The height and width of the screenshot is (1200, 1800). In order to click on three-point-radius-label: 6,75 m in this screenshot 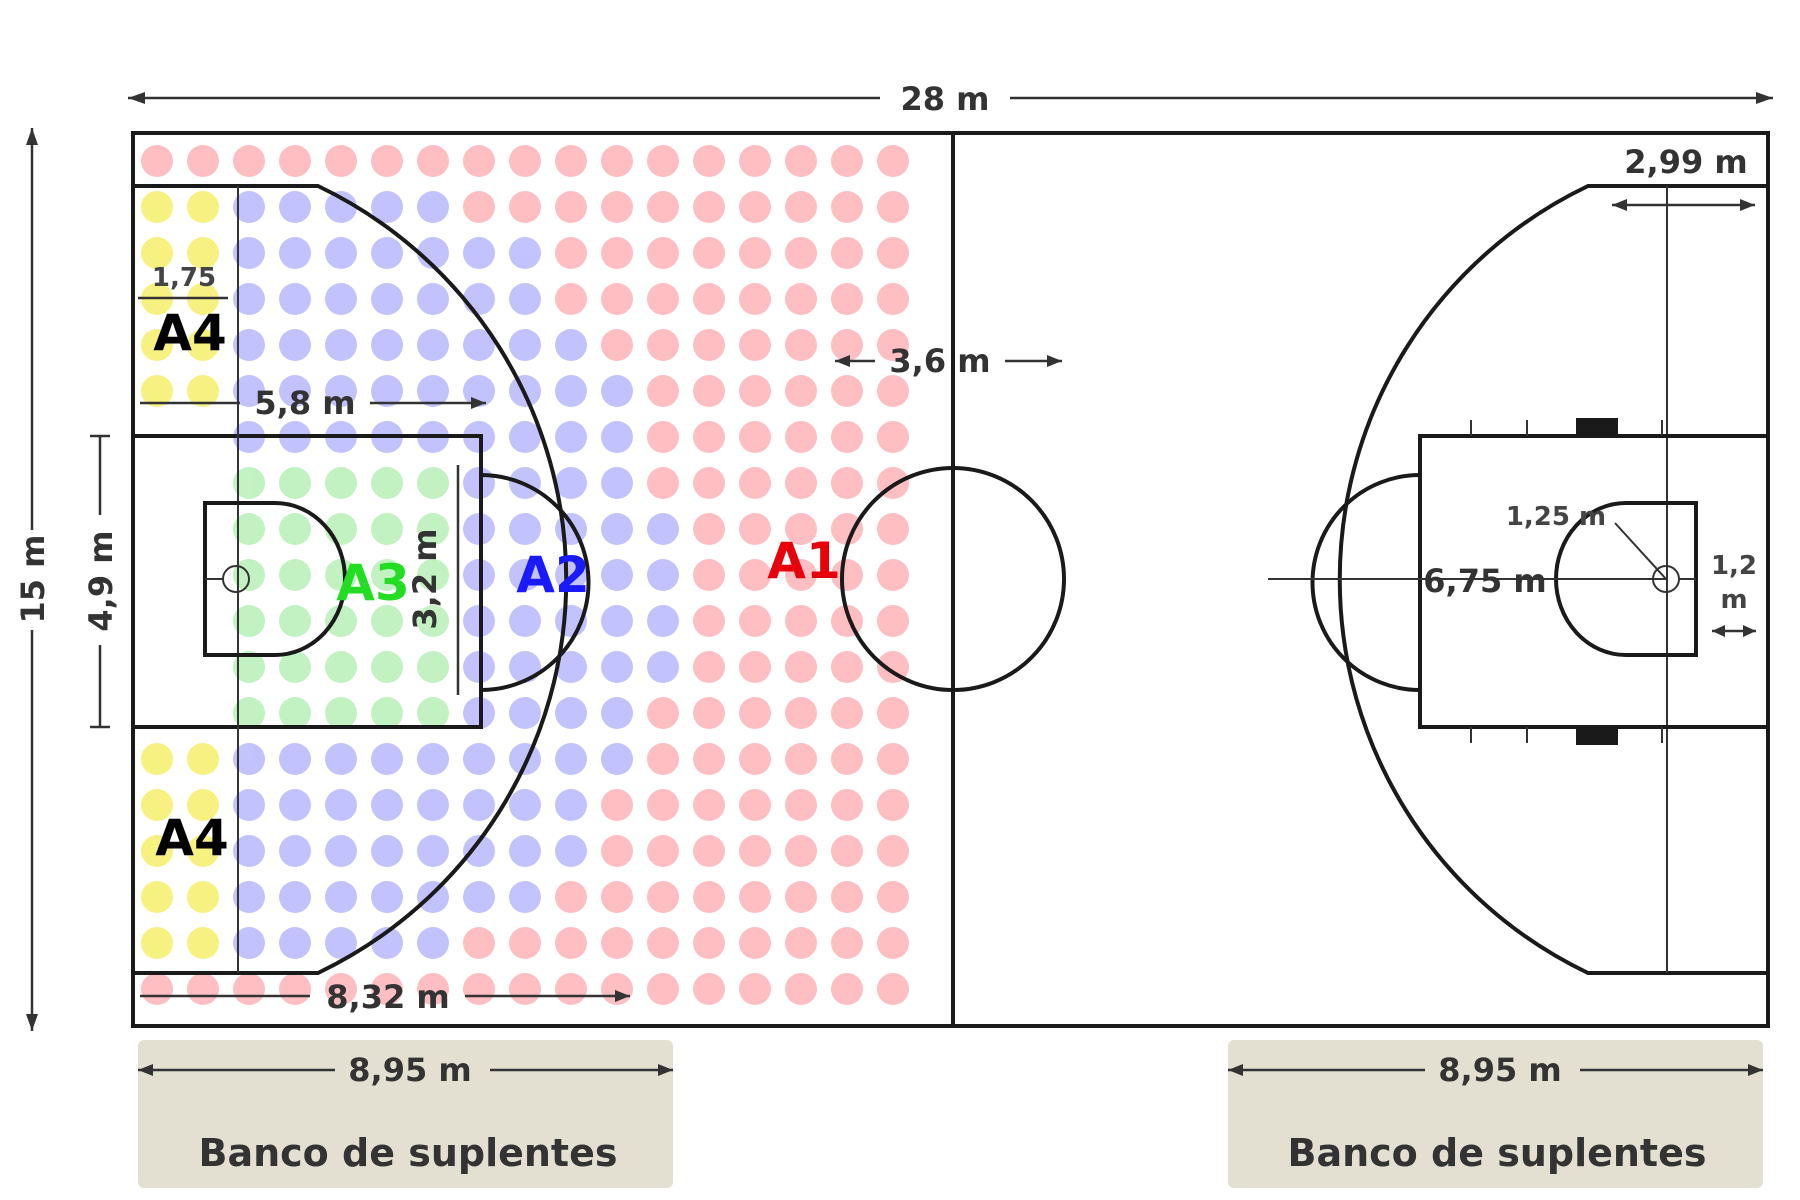, I will do `click(1484, 581)`.